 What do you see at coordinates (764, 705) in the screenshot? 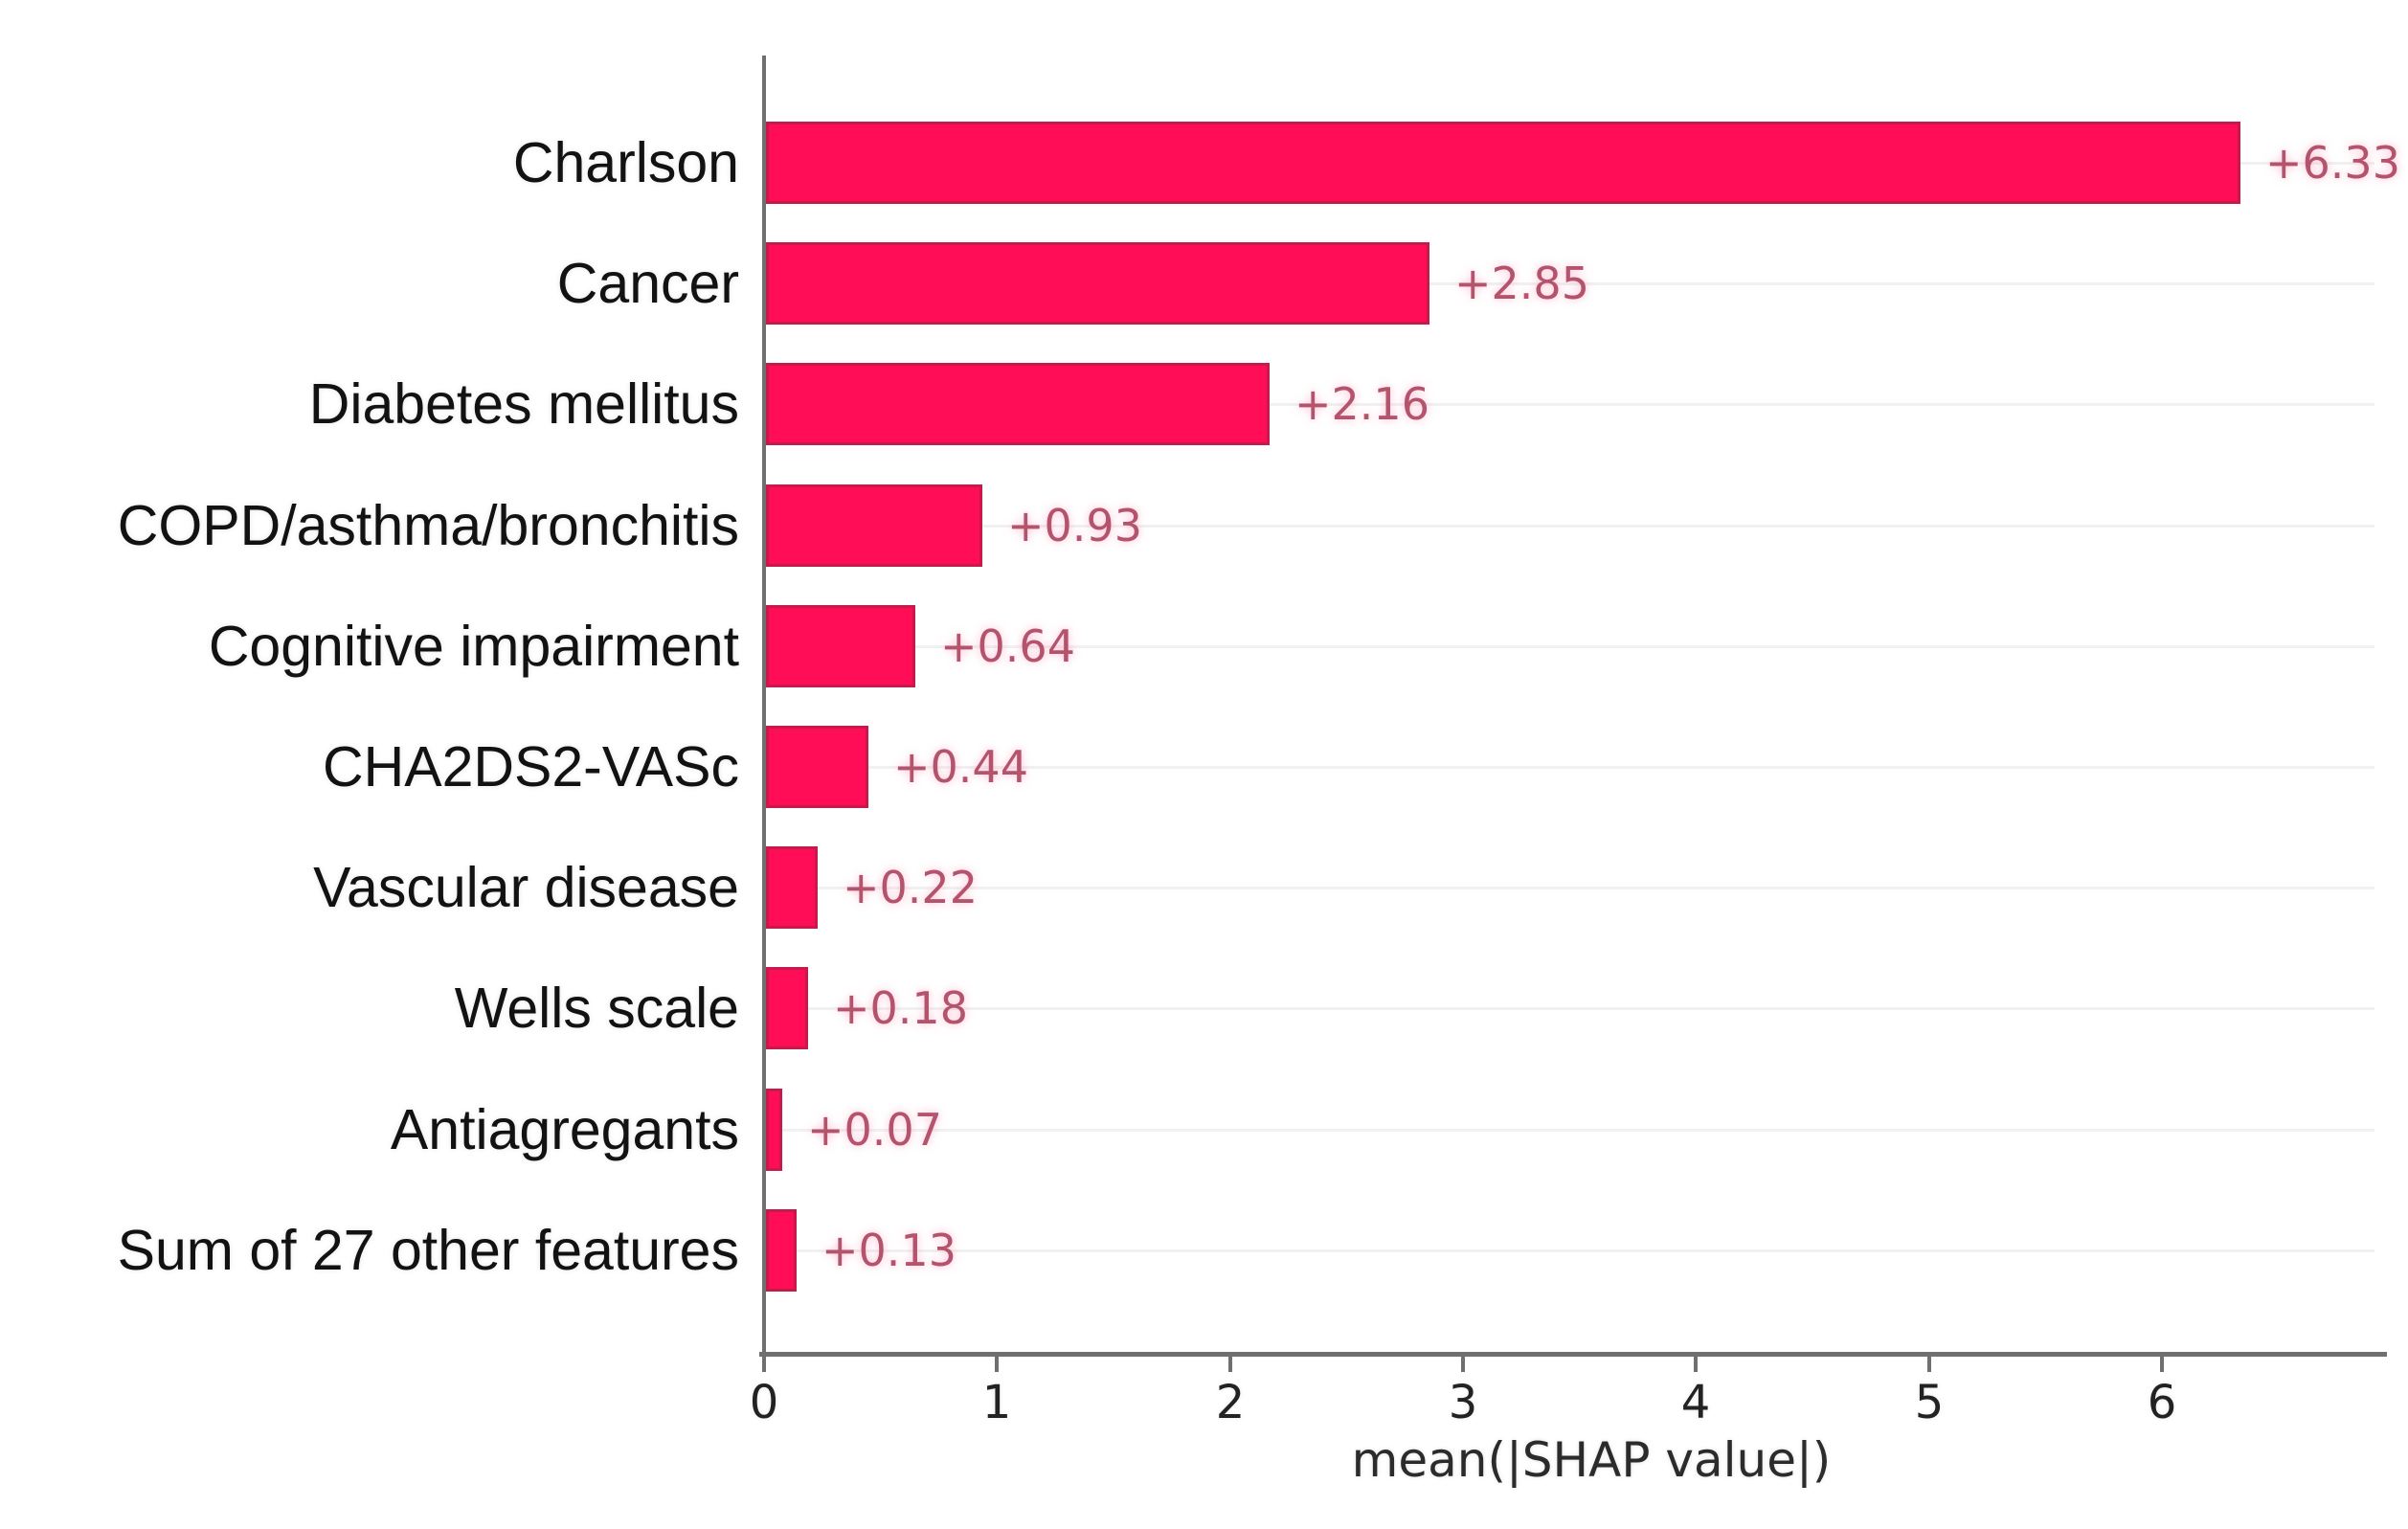
I see `y-axis-spine` at bounding box center [764, 705].